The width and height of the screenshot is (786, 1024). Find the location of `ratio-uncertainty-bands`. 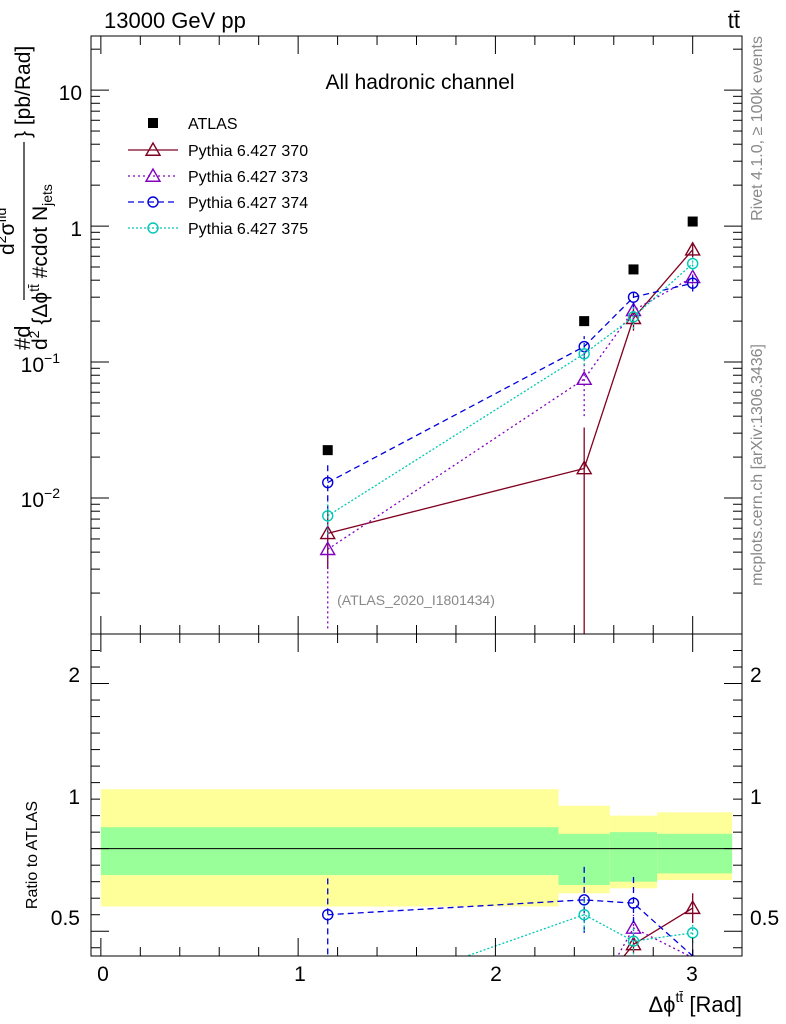

ratio-uncertainty-bands is located at coordinates (416, 848).